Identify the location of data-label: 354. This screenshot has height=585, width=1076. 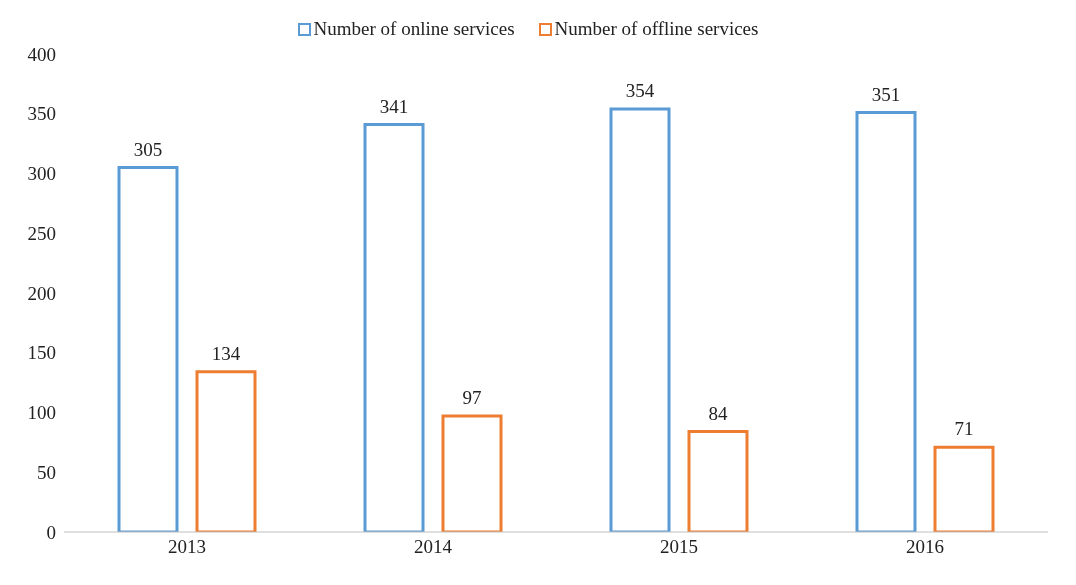
(640, 90).